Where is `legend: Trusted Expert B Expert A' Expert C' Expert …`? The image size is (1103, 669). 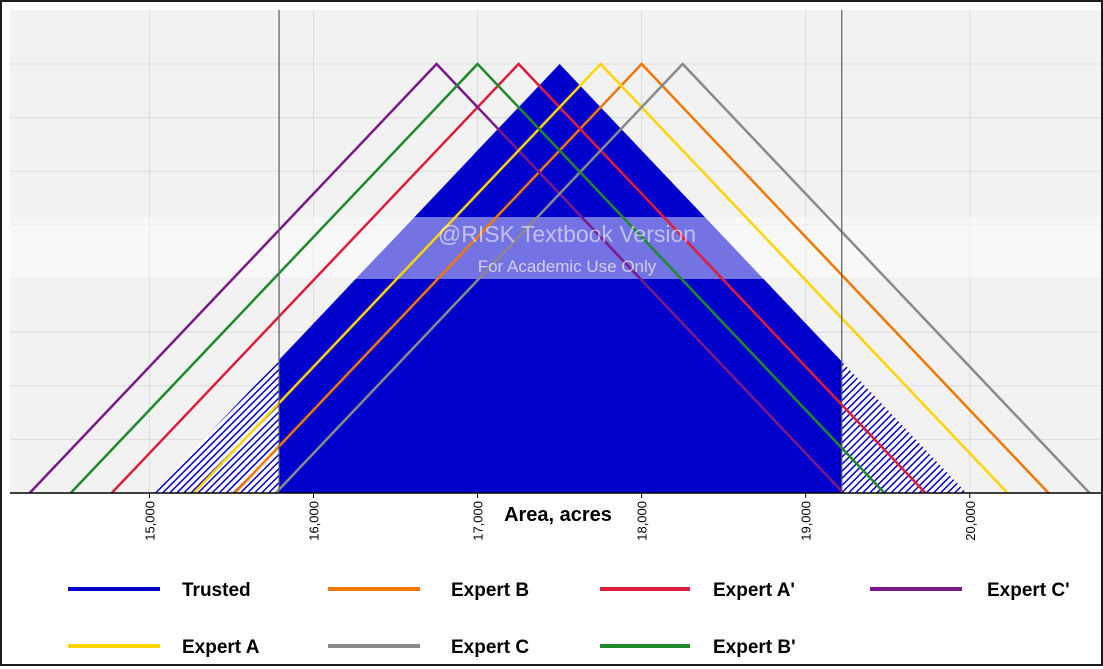
legend: Trusted Expert B Expert A' Expert C' Expert … is located at coordinates (569, 619).